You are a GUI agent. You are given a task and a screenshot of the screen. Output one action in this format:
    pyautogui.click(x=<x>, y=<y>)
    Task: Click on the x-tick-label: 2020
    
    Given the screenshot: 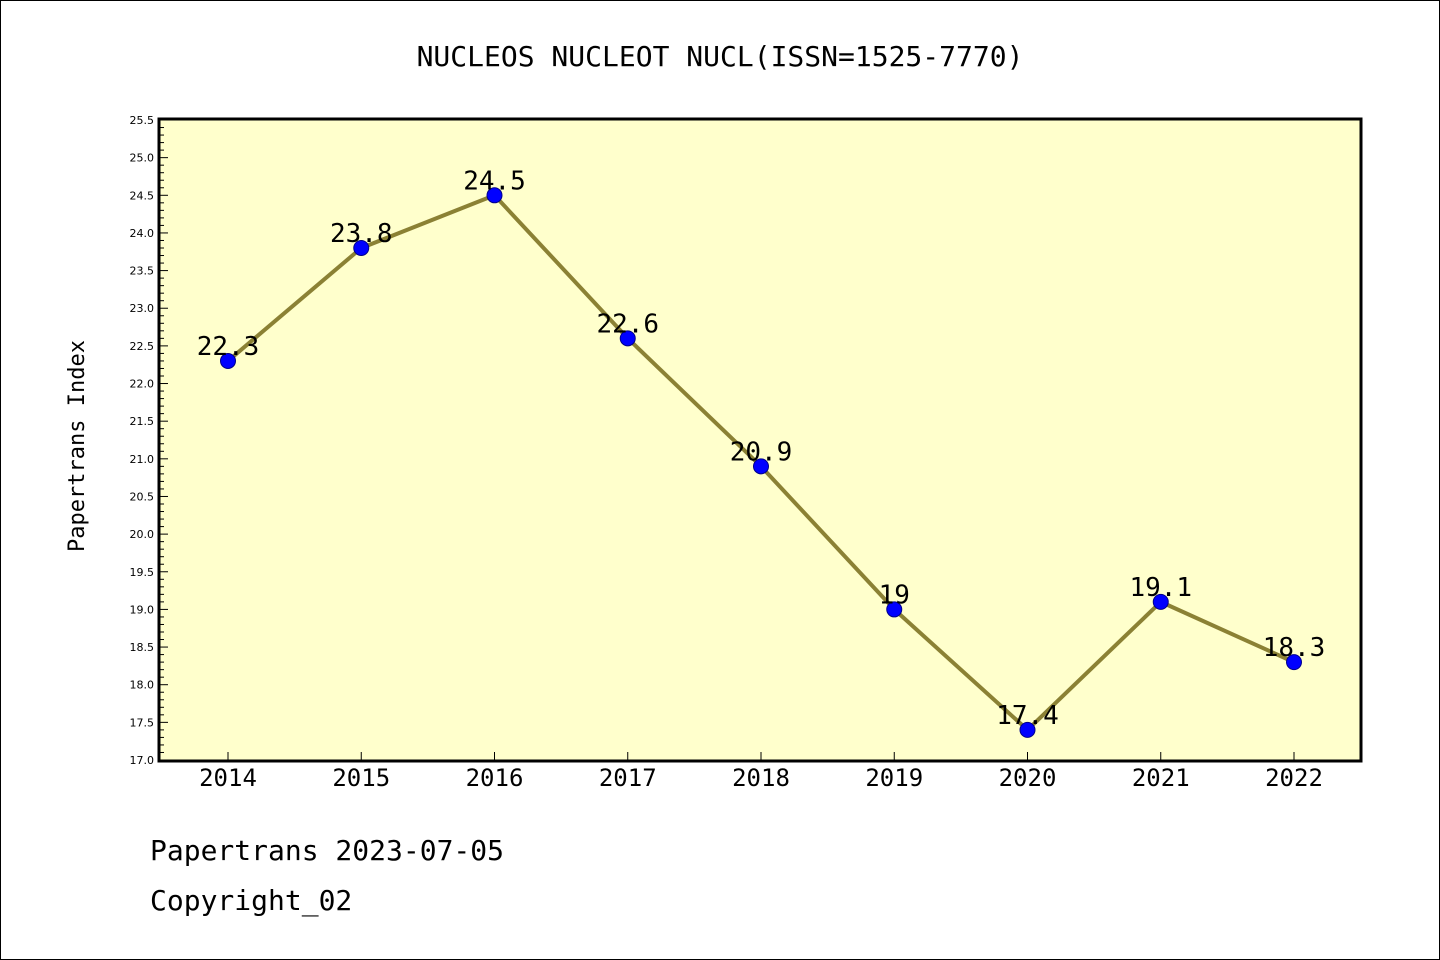 What is the action you would take?
    pyautogui.click(x=1028, y=778)
    